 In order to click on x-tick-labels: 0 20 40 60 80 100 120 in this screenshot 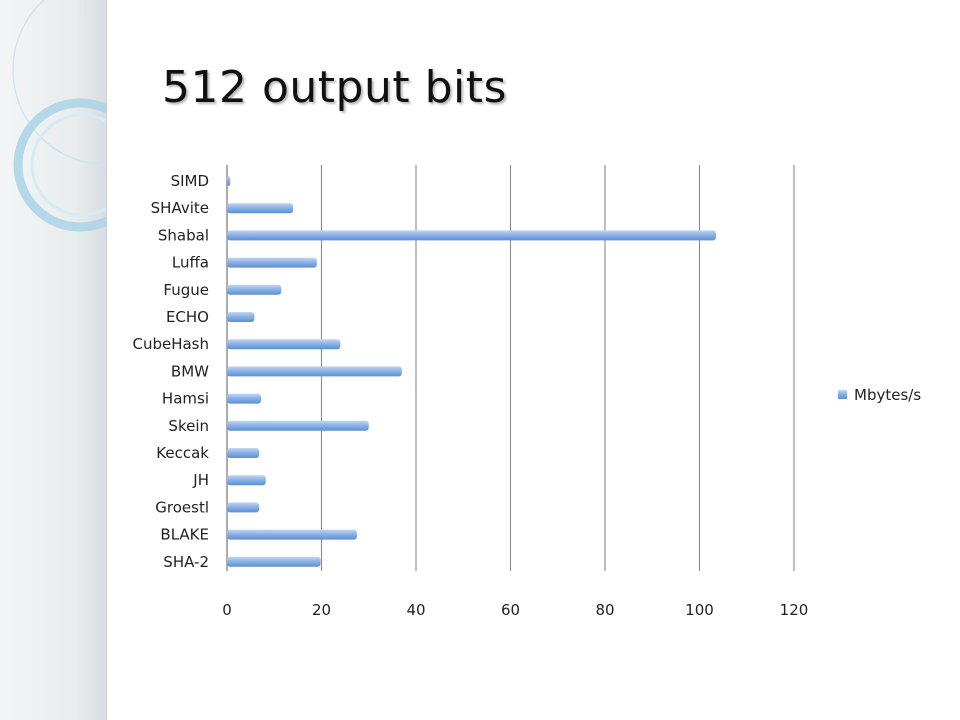, I will do `click(515, 610)`.